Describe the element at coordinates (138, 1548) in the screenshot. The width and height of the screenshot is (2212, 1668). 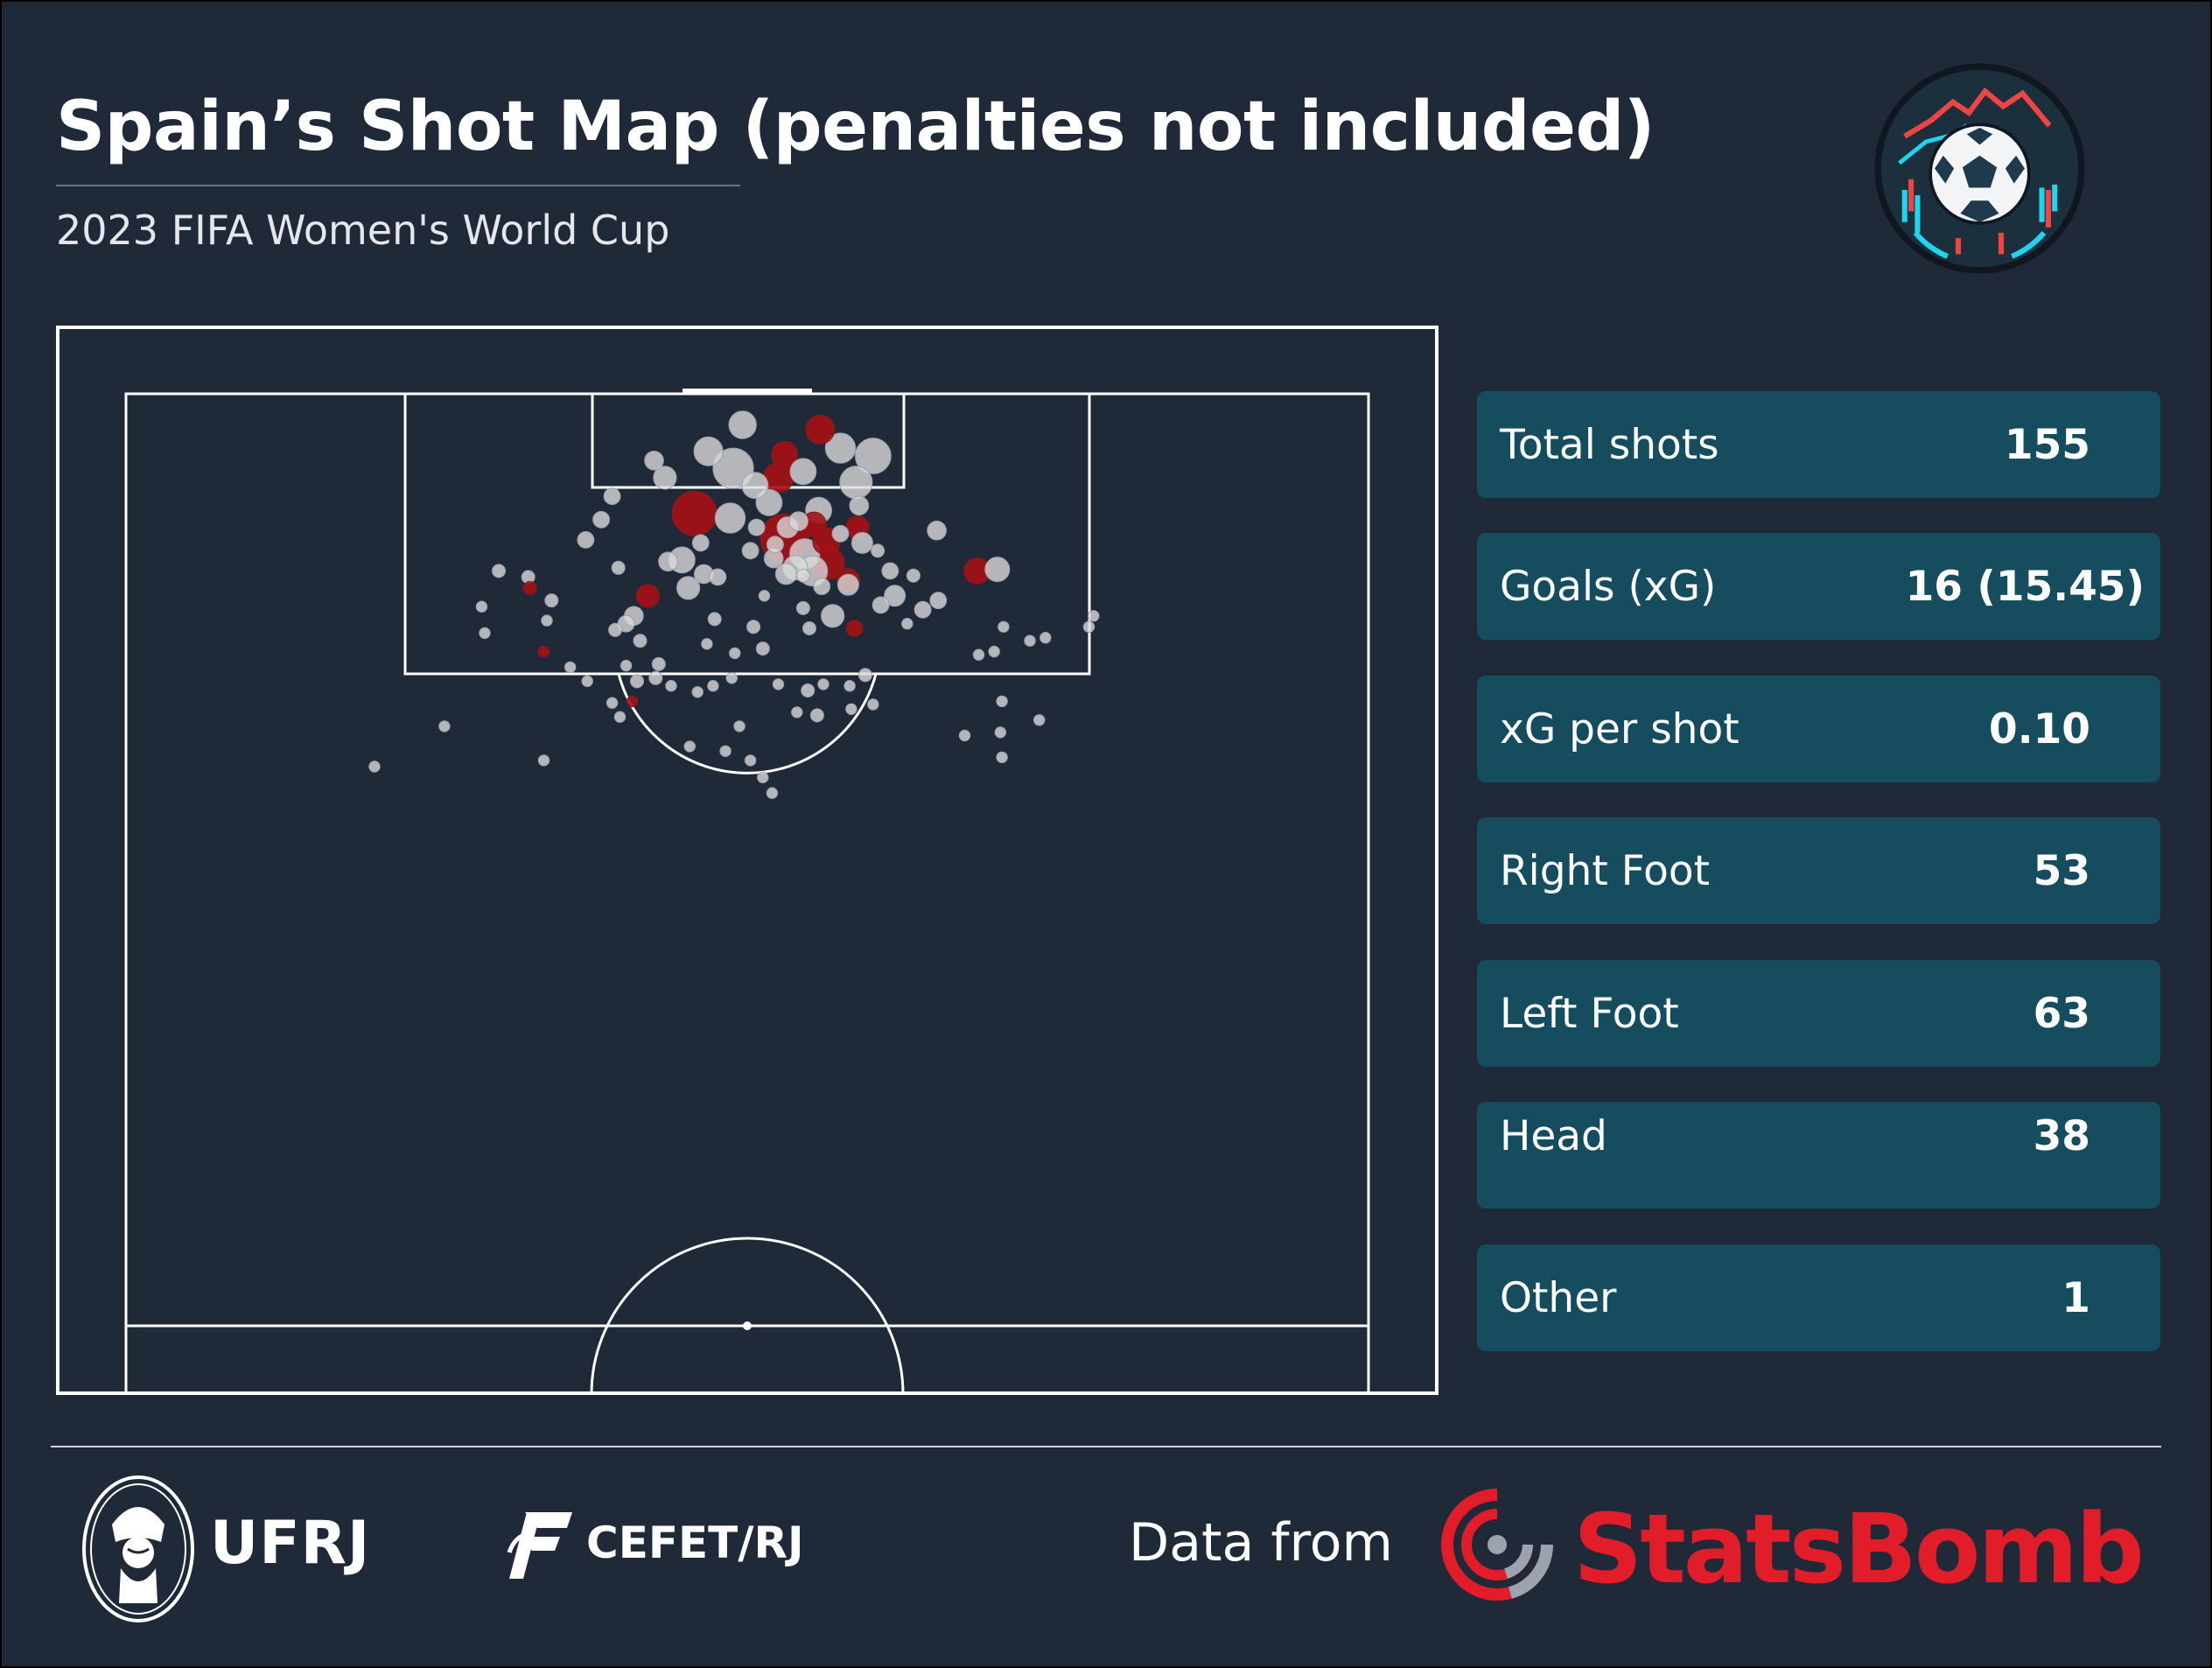
I see `ufrj-crest-icon` at that location.